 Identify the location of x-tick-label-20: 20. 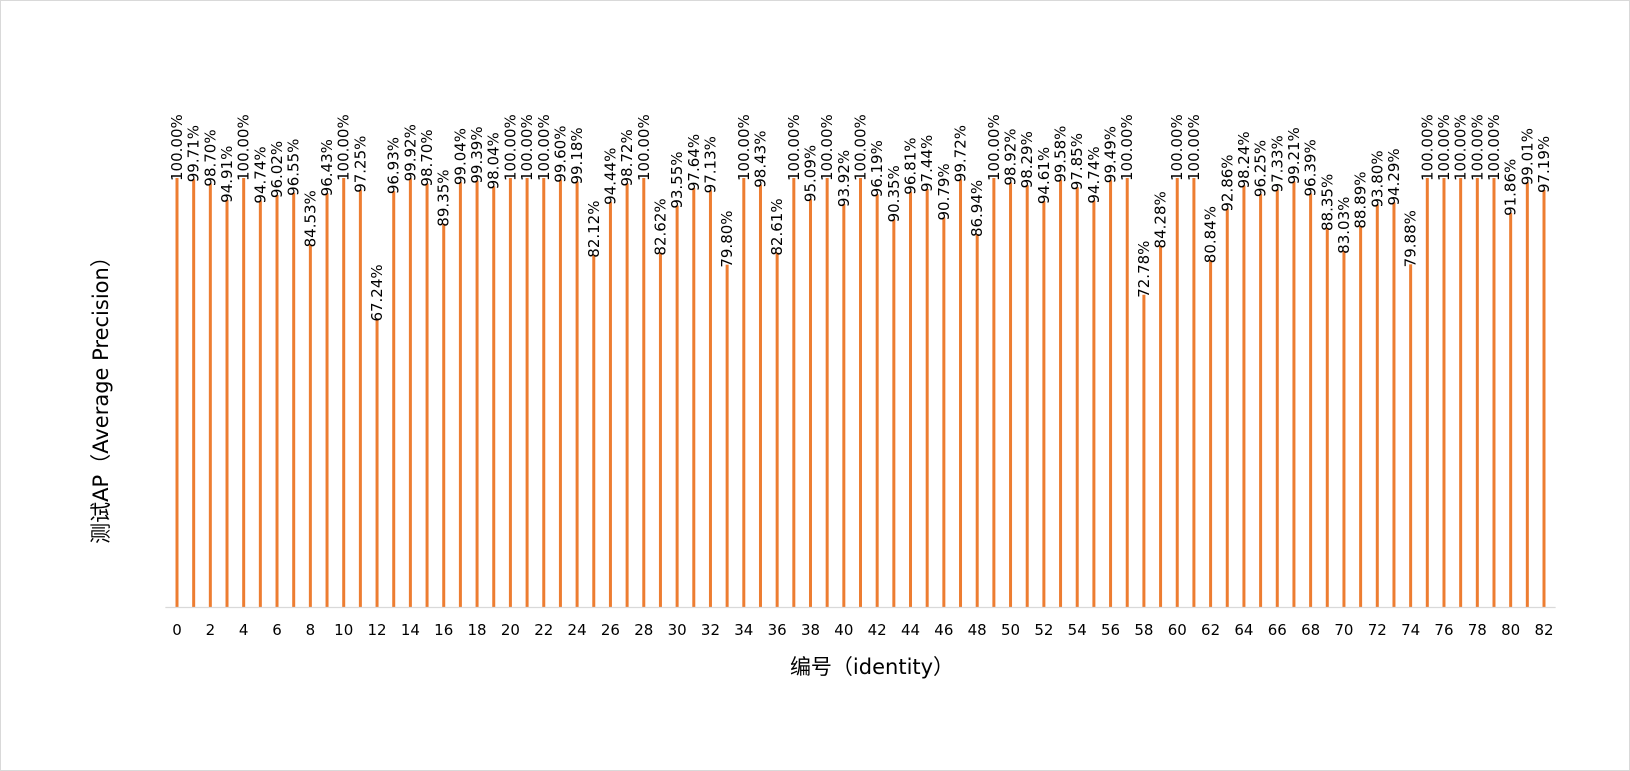
(510, 630).